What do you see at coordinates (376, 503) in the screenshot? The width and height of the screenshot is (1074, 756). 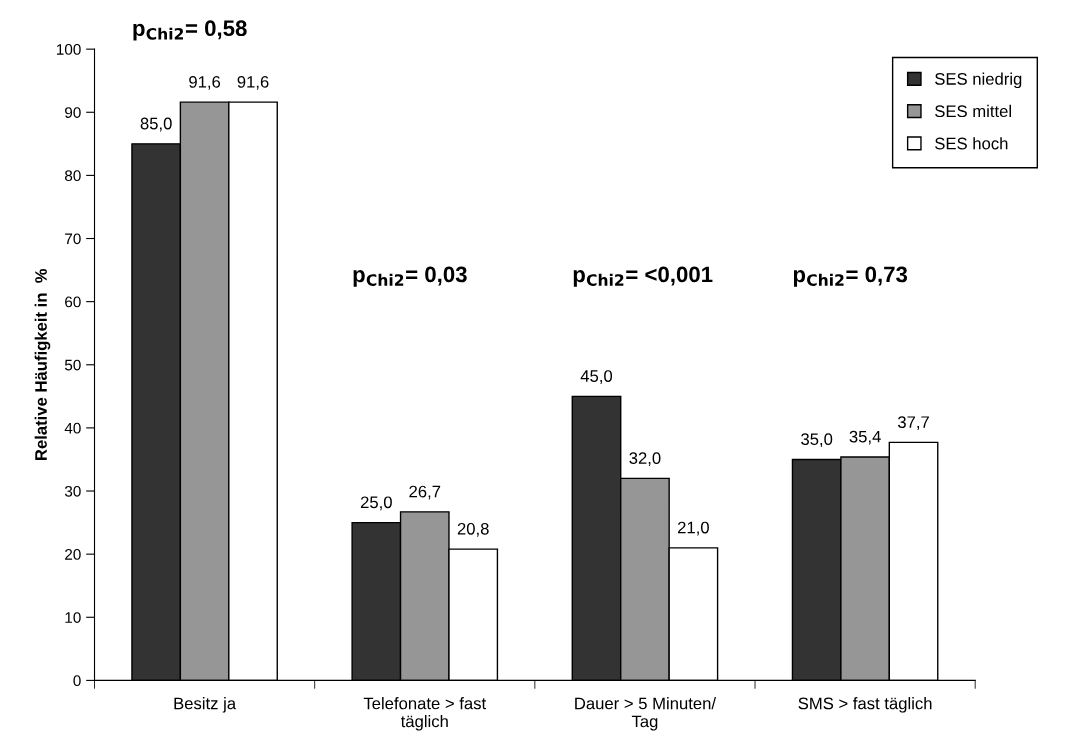 I see `data-label: 25,0` at bounding box center [376, 503].